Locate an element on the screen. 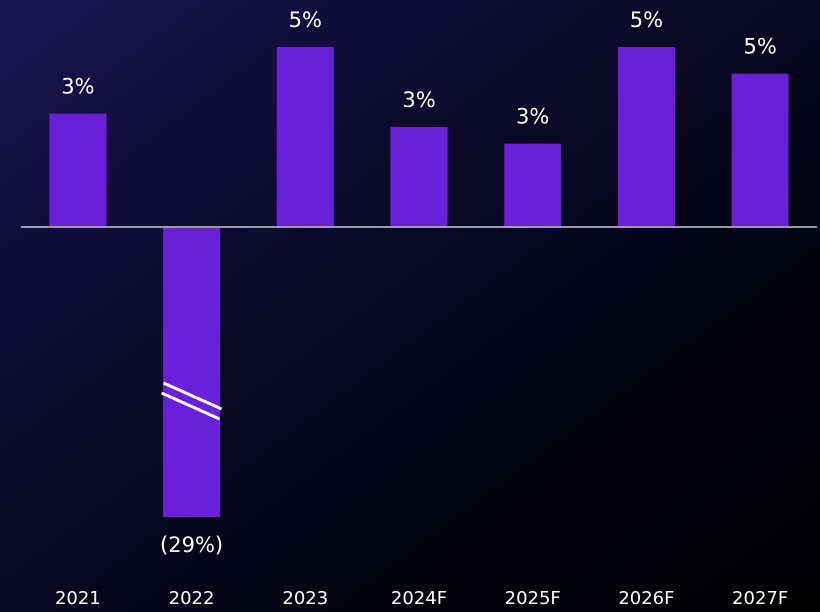 This screenshot has height=612, width=820. x-tick-label: 2025F is located at coordinates (533, 598).